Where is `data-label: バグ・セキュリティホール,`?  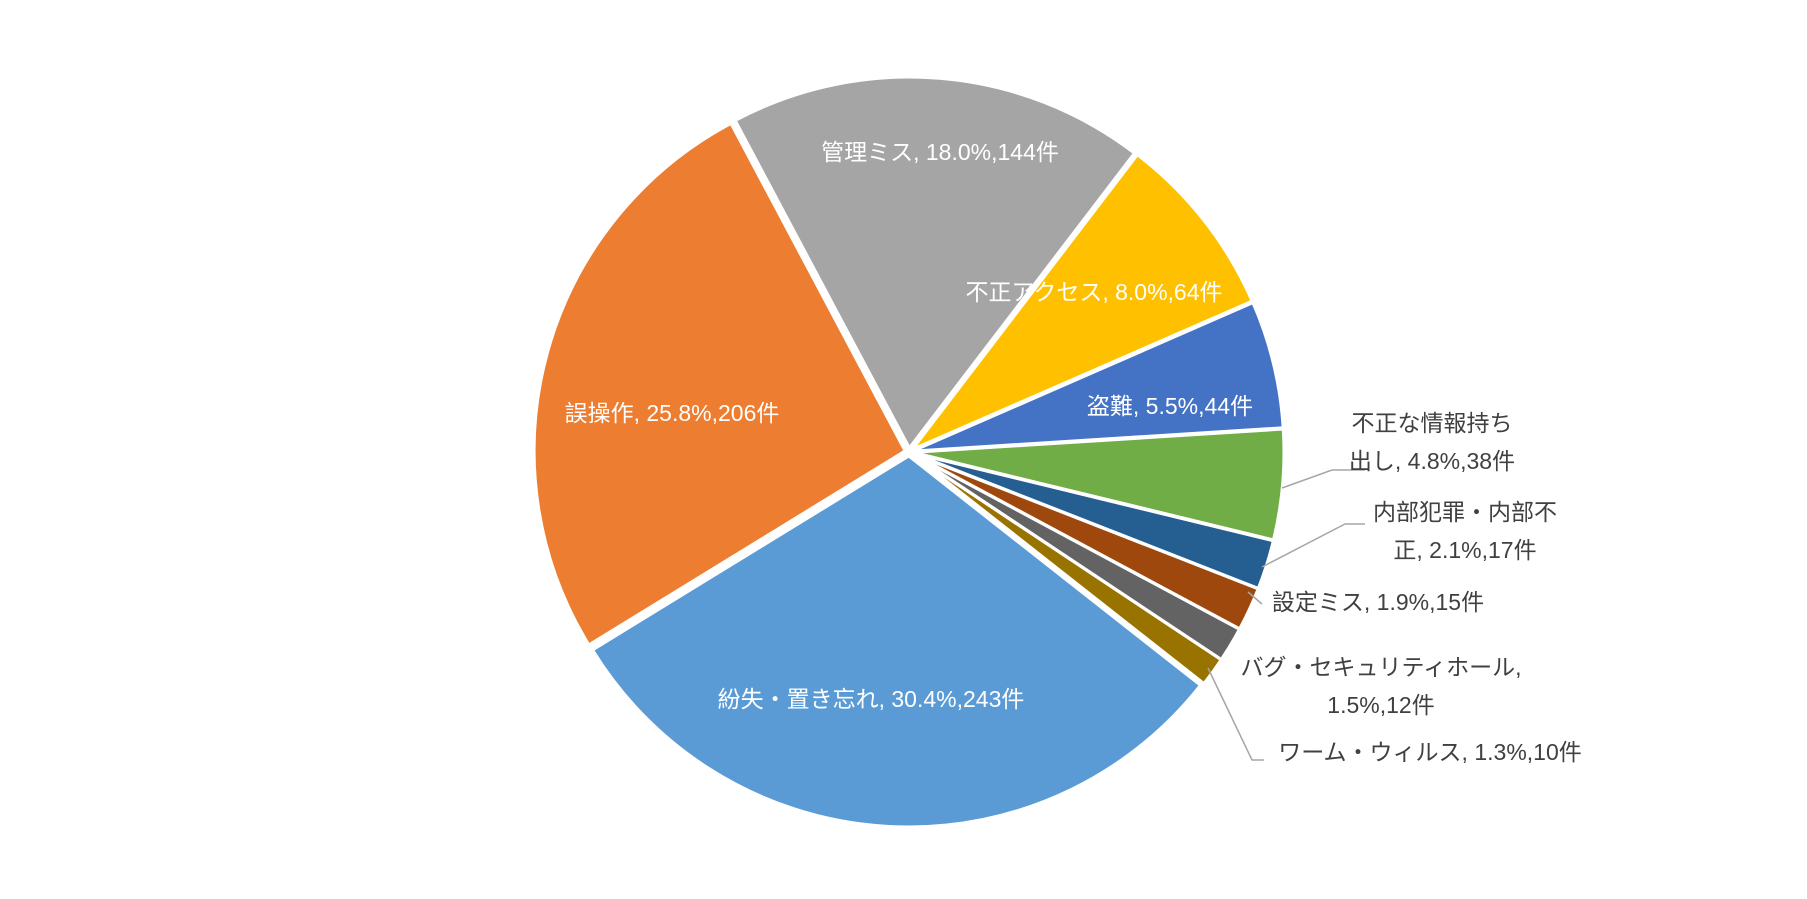 data-label: バグ・セキュリティホール, is located at coordinates (1380, 667).